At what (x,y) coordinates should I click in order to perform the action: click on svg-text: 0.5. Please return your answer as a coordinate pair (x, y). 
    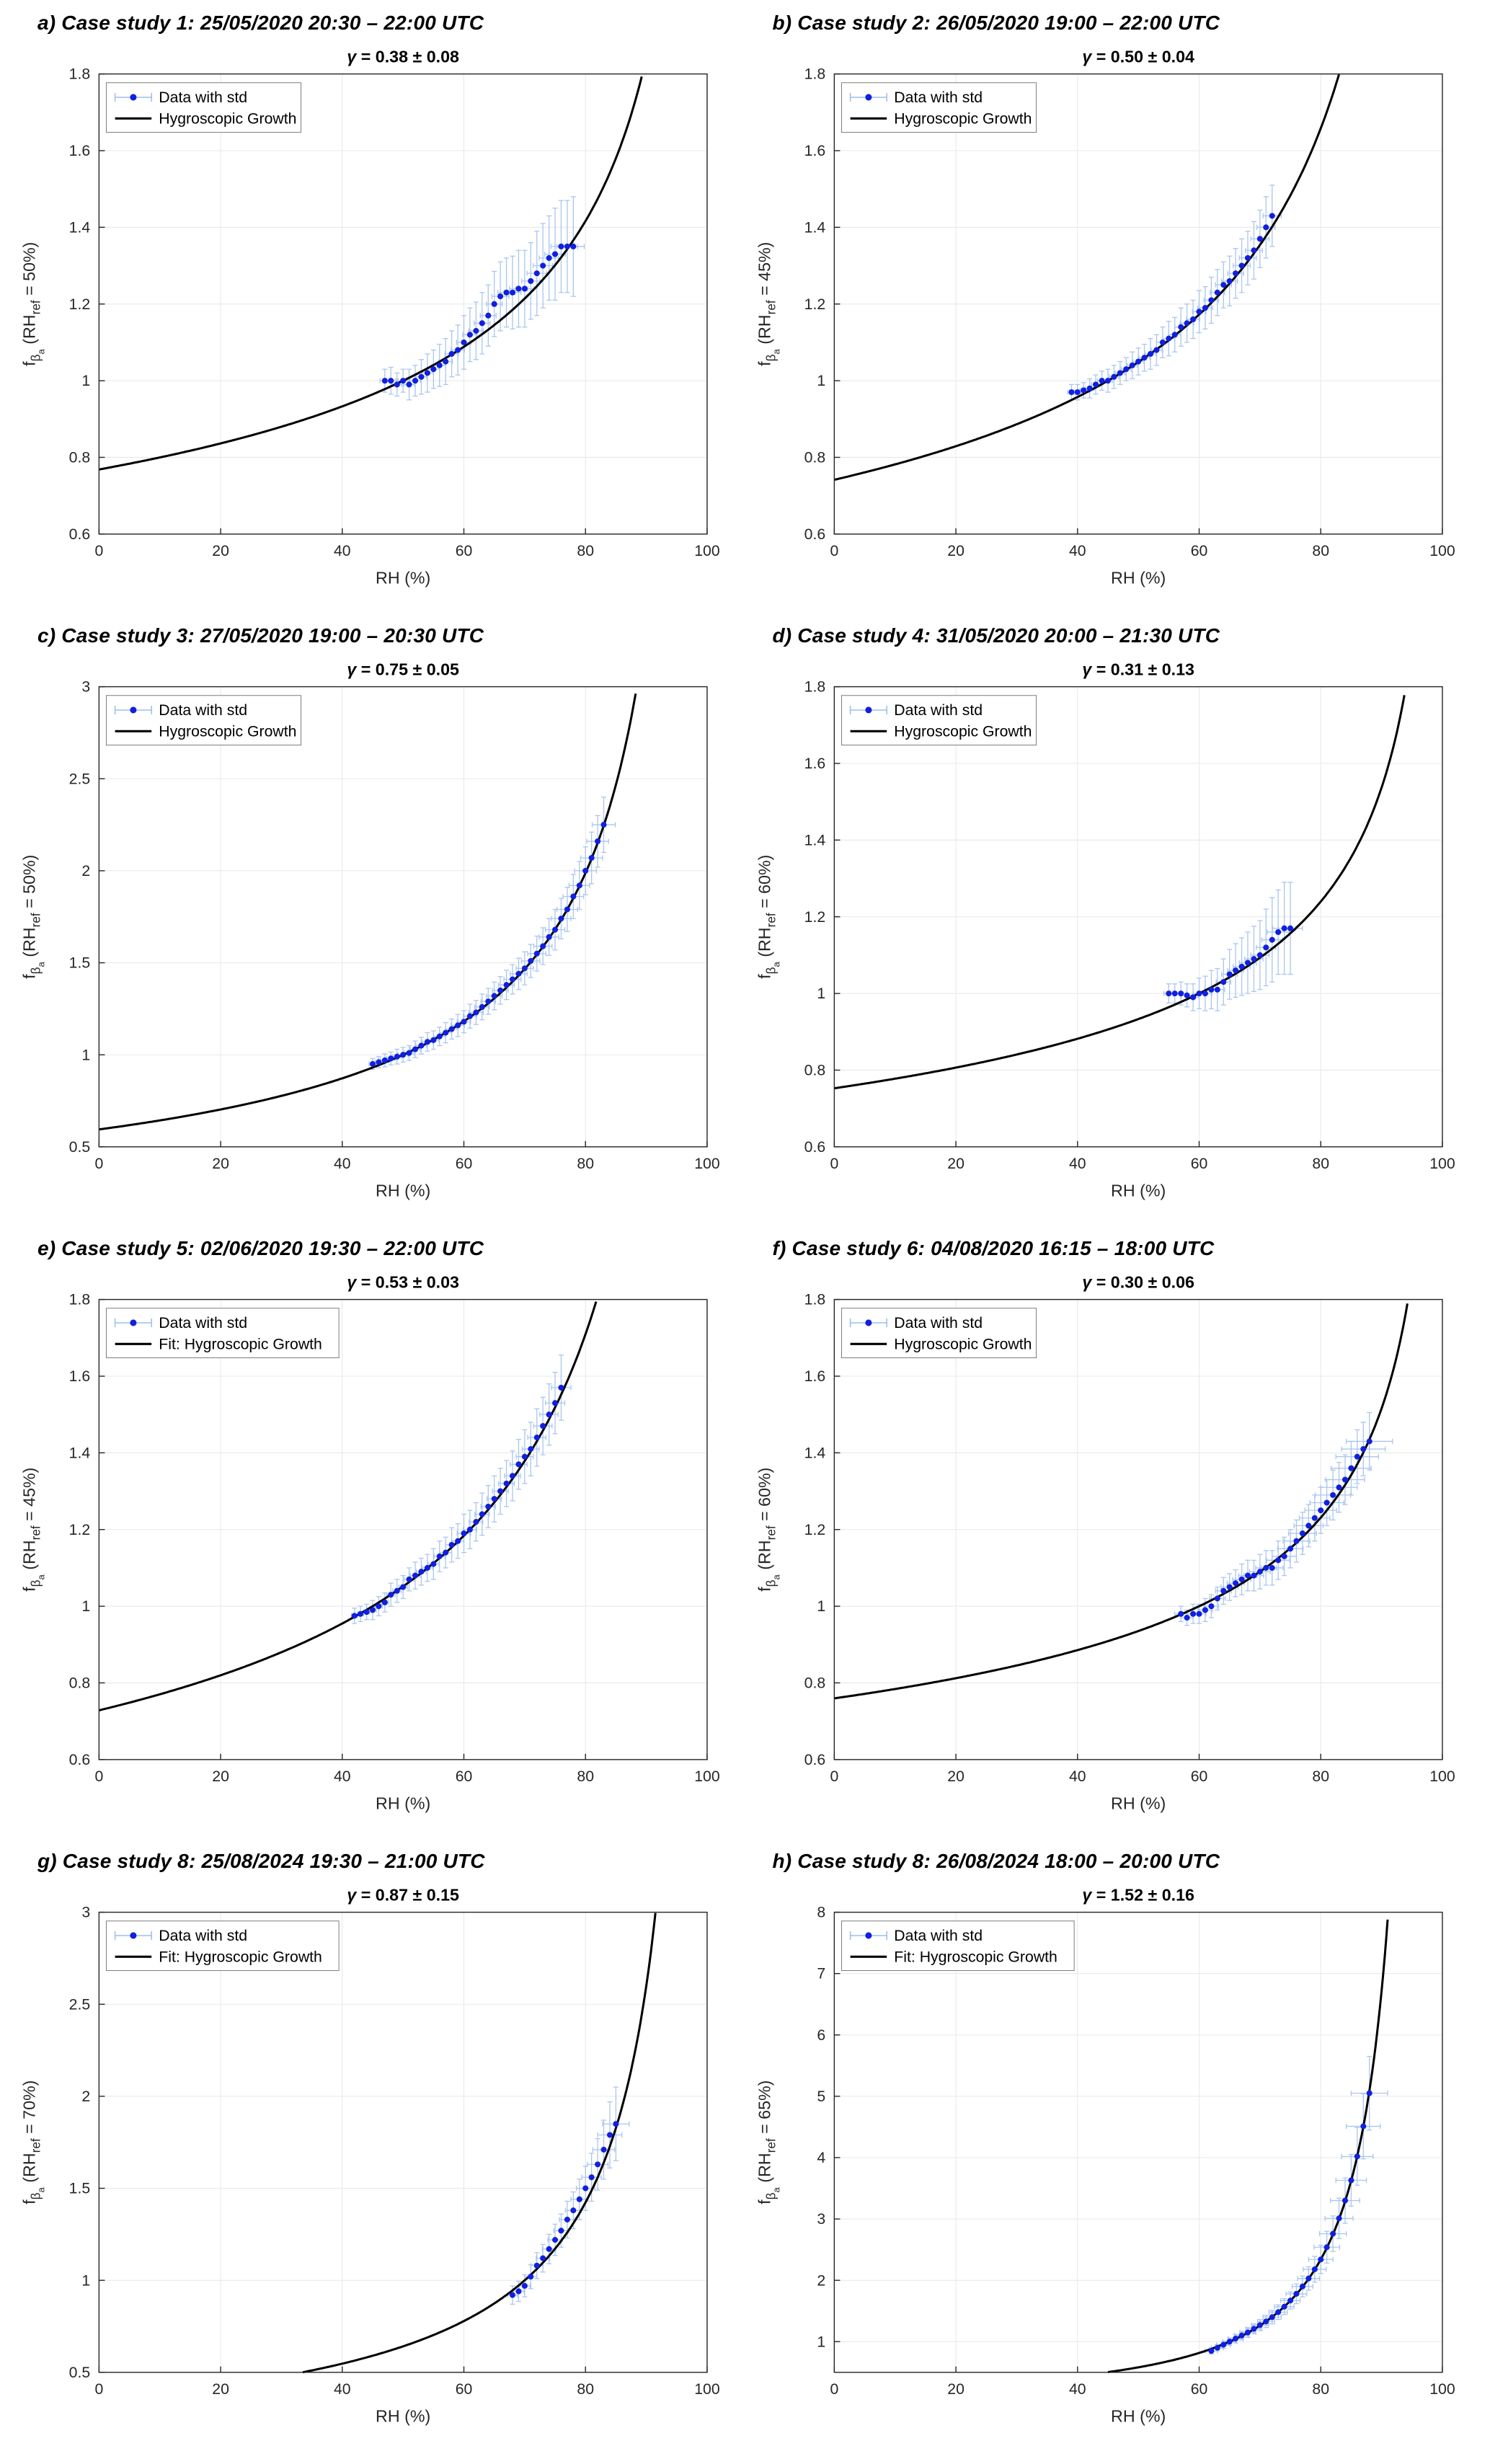
    Looking at the image, I should click on (80, 2372).